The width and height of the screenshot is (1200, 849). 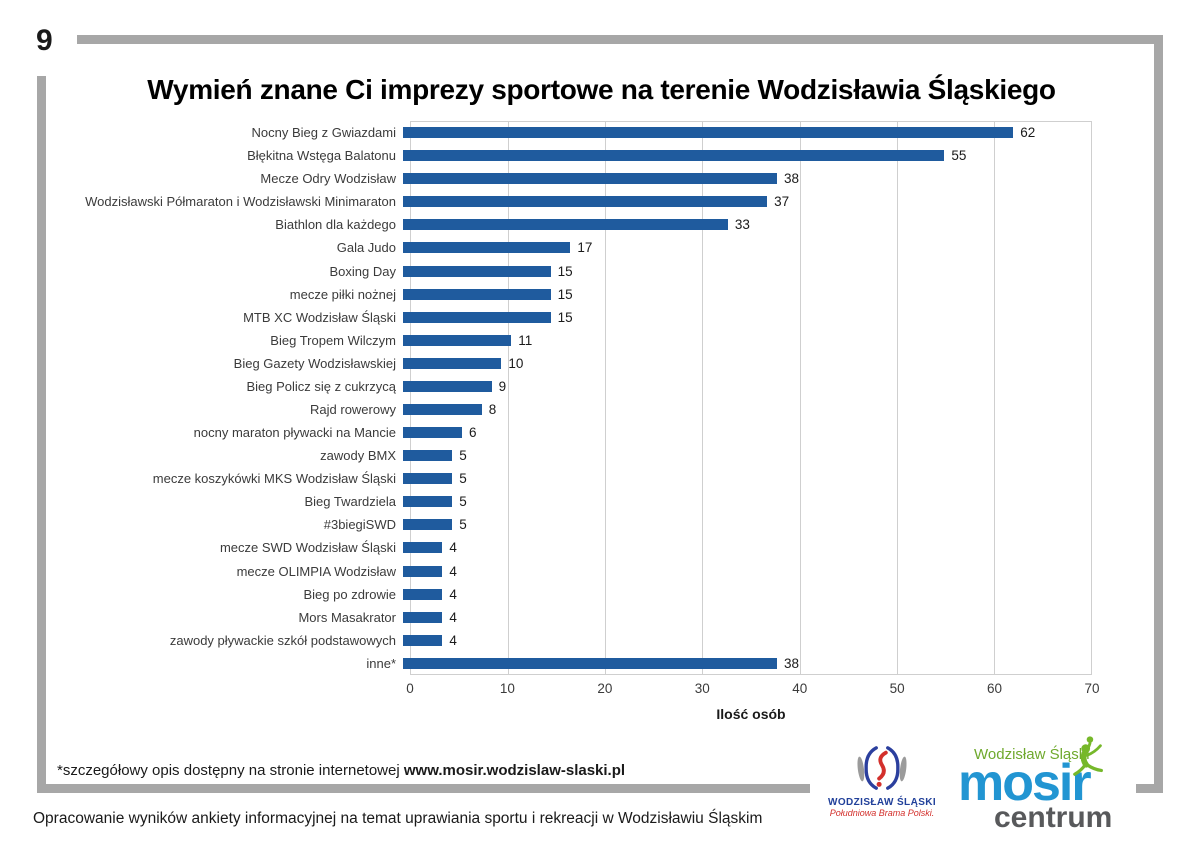 What do you see at coordinates (282, 640) in the screenshot?
I see `category-label: zawody pływackie szkół podstawowych` at bounding box center [282, 640].